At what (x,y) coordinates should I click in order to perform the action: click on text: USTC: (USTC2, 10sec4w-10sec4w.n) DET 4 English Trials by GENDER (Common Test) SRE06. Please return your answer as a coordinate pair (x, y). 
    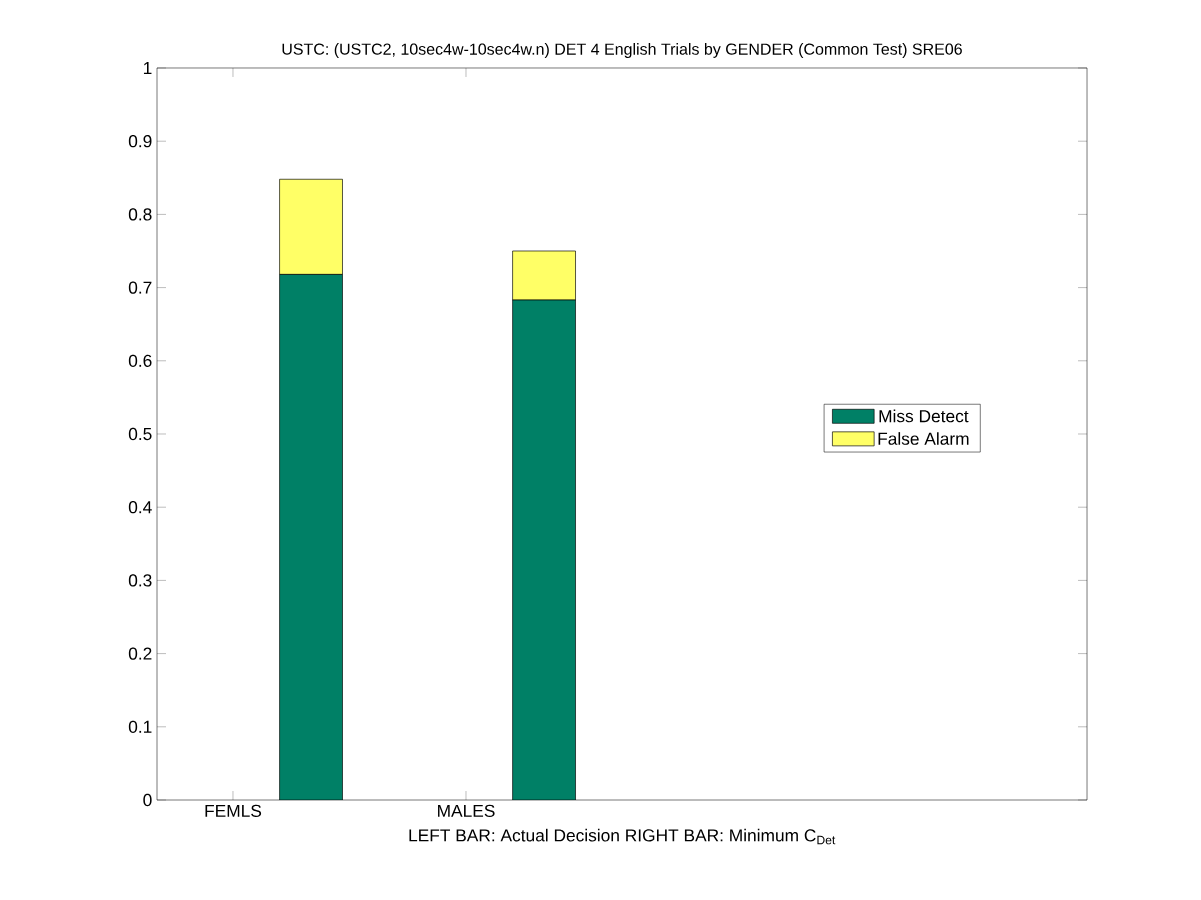
    Looking at the image, I should click on (622, 50).